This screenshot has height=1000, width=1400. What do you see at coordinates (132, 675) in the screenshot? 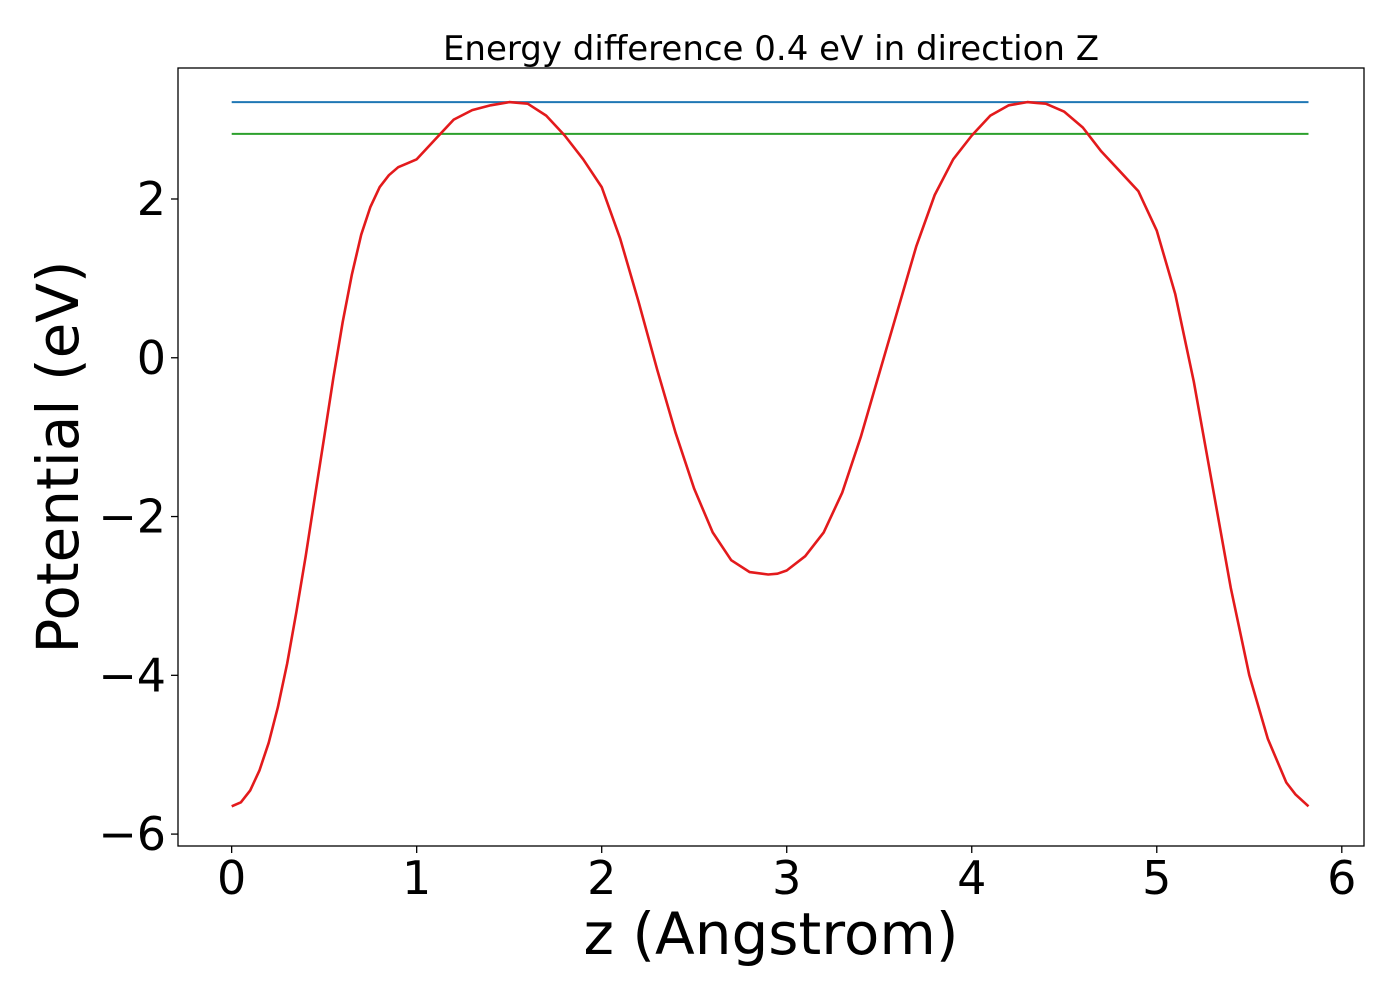
I see `y-tick-label: −4` at bounding box center [132, 675].